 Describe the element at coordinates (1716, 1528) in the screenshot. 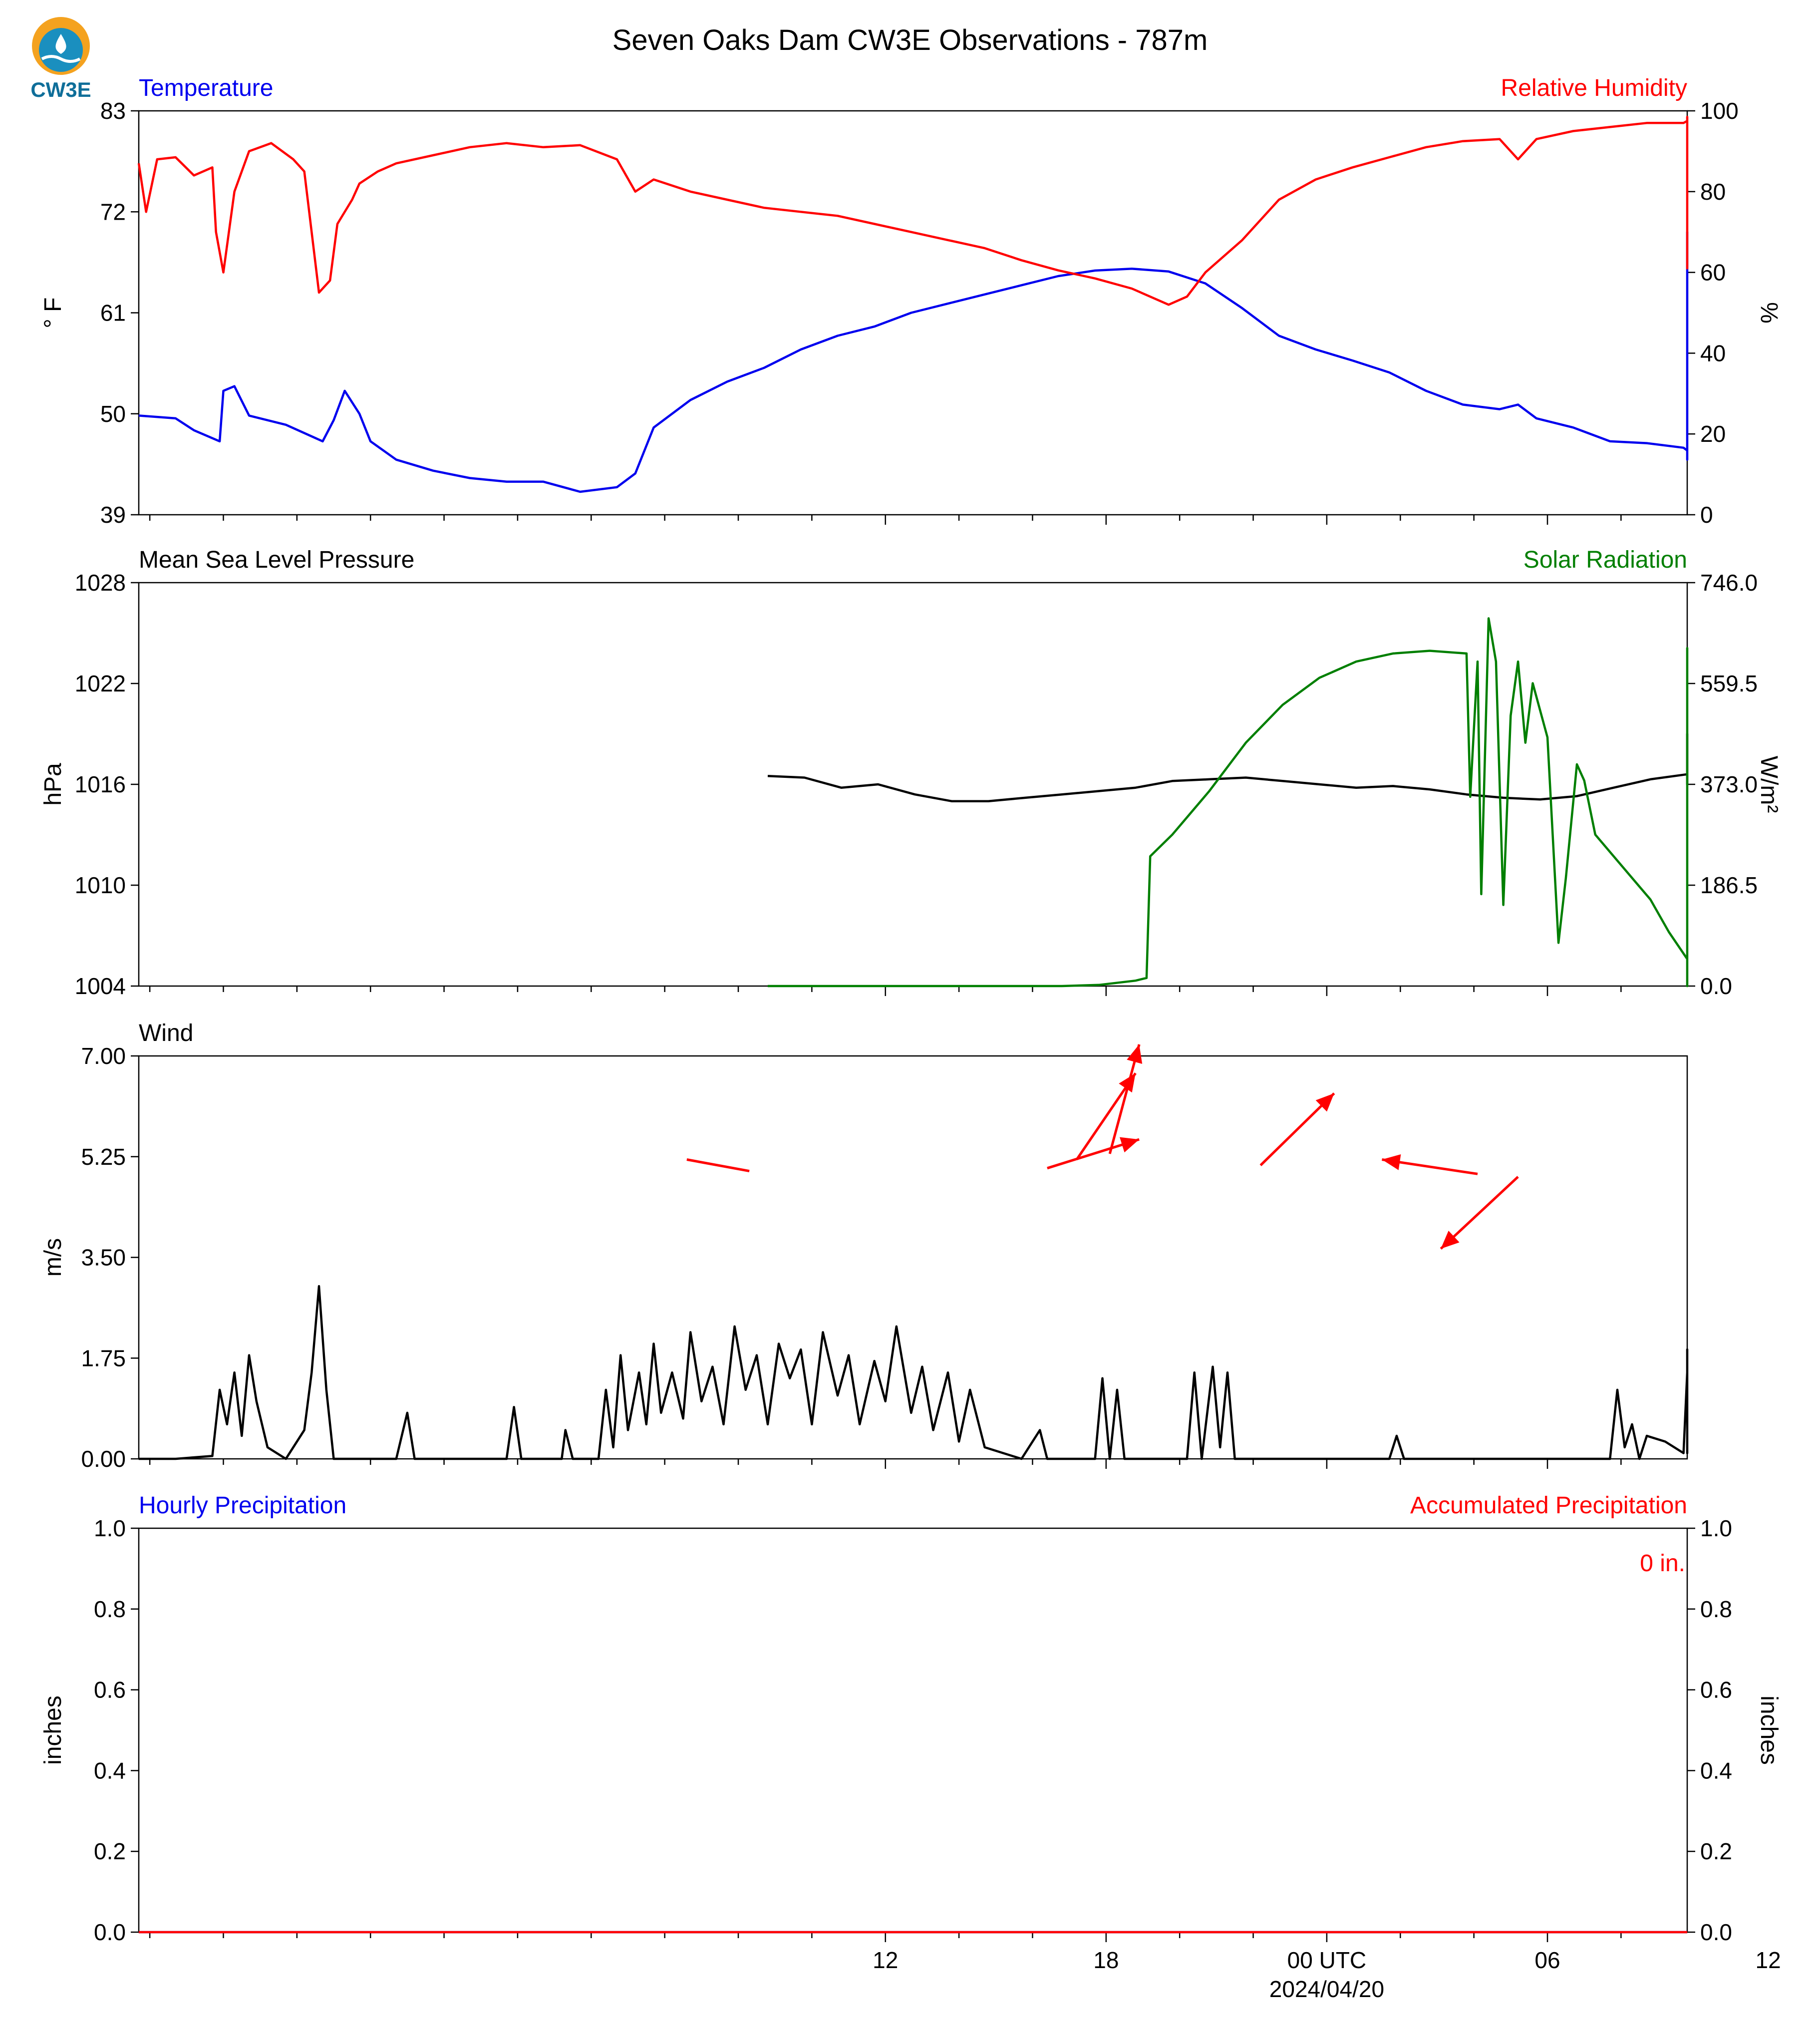

I see `y-tick-label-right: 1.0` at that location.